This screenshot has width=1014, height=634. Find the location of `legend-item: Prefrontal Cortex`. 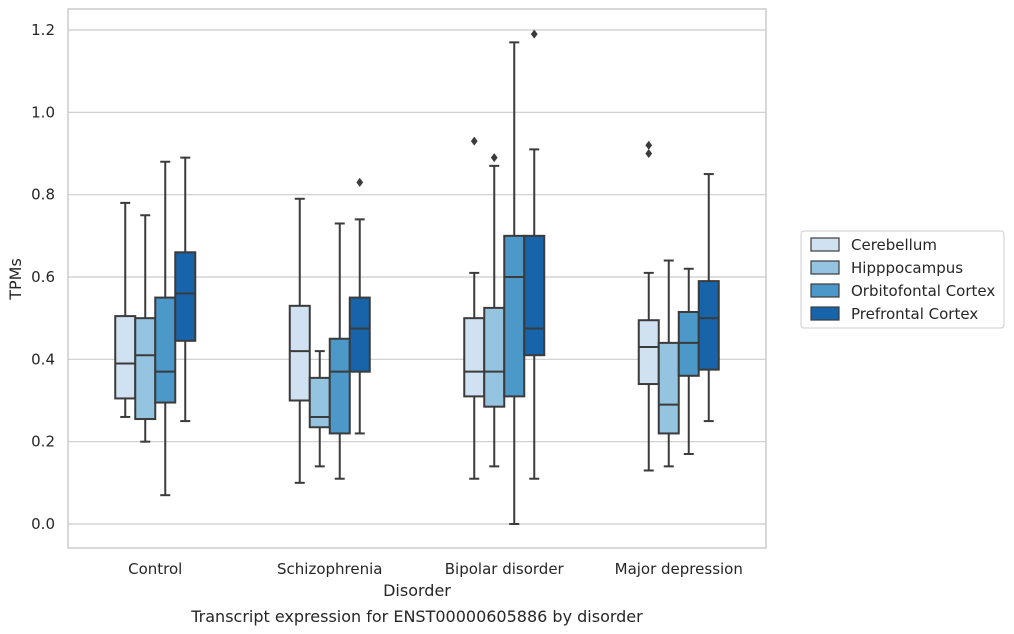

legend-item: Prefrontal Cortex is located at coordinates (894, 314).